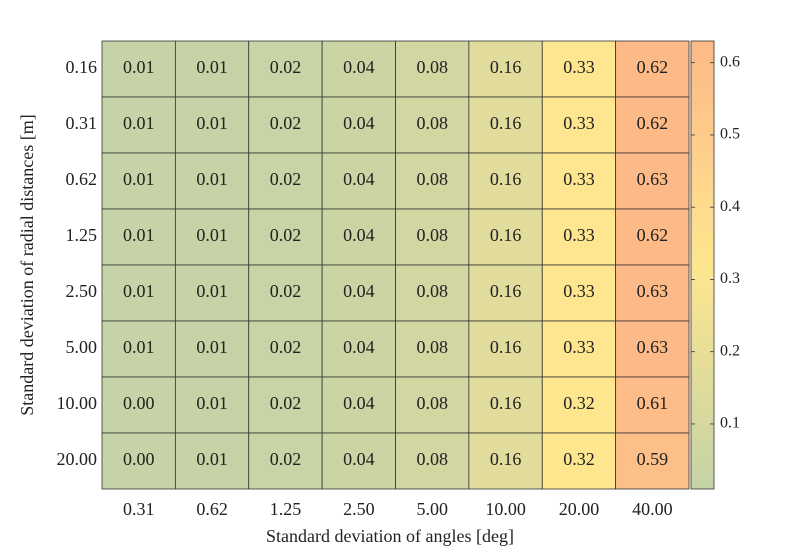 This screenshot has width=789, height=552. Describe the element at coordinates (730, 423) in the screenshot. I see `colorbar-tick-label: 0.1` at that location.